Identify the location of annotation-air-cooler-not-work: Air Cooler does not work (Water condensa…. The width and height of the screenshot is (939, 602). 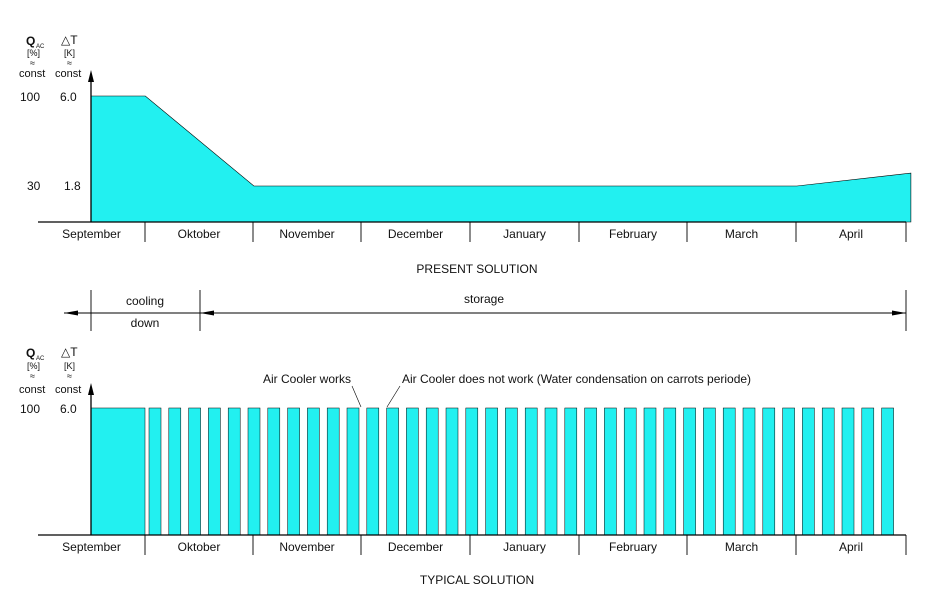
(576, 379).